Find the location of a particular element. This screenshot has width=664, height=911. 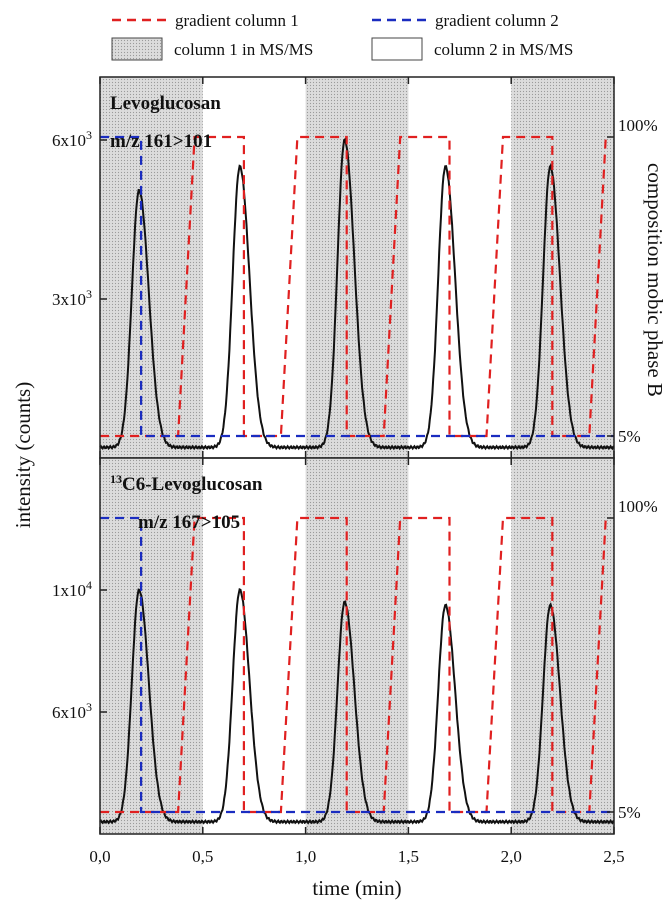

y-tick-label-bottom-0: 6x10³ is located at coordinates (72, 711).